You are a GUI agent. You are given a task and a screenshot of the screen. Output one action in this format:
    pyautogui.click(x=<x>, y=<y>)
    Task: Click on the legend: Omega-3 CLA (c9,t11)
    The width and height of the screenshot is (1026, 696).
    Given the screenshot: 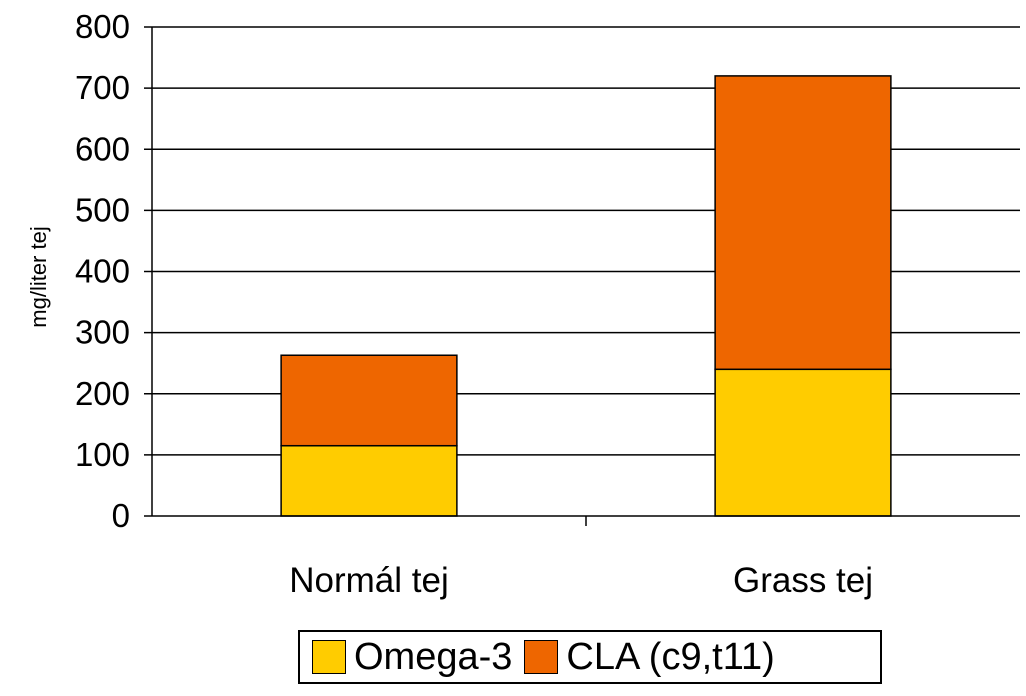 What is the action you would take?
    pyautogui.click(x=590, y=657)
    